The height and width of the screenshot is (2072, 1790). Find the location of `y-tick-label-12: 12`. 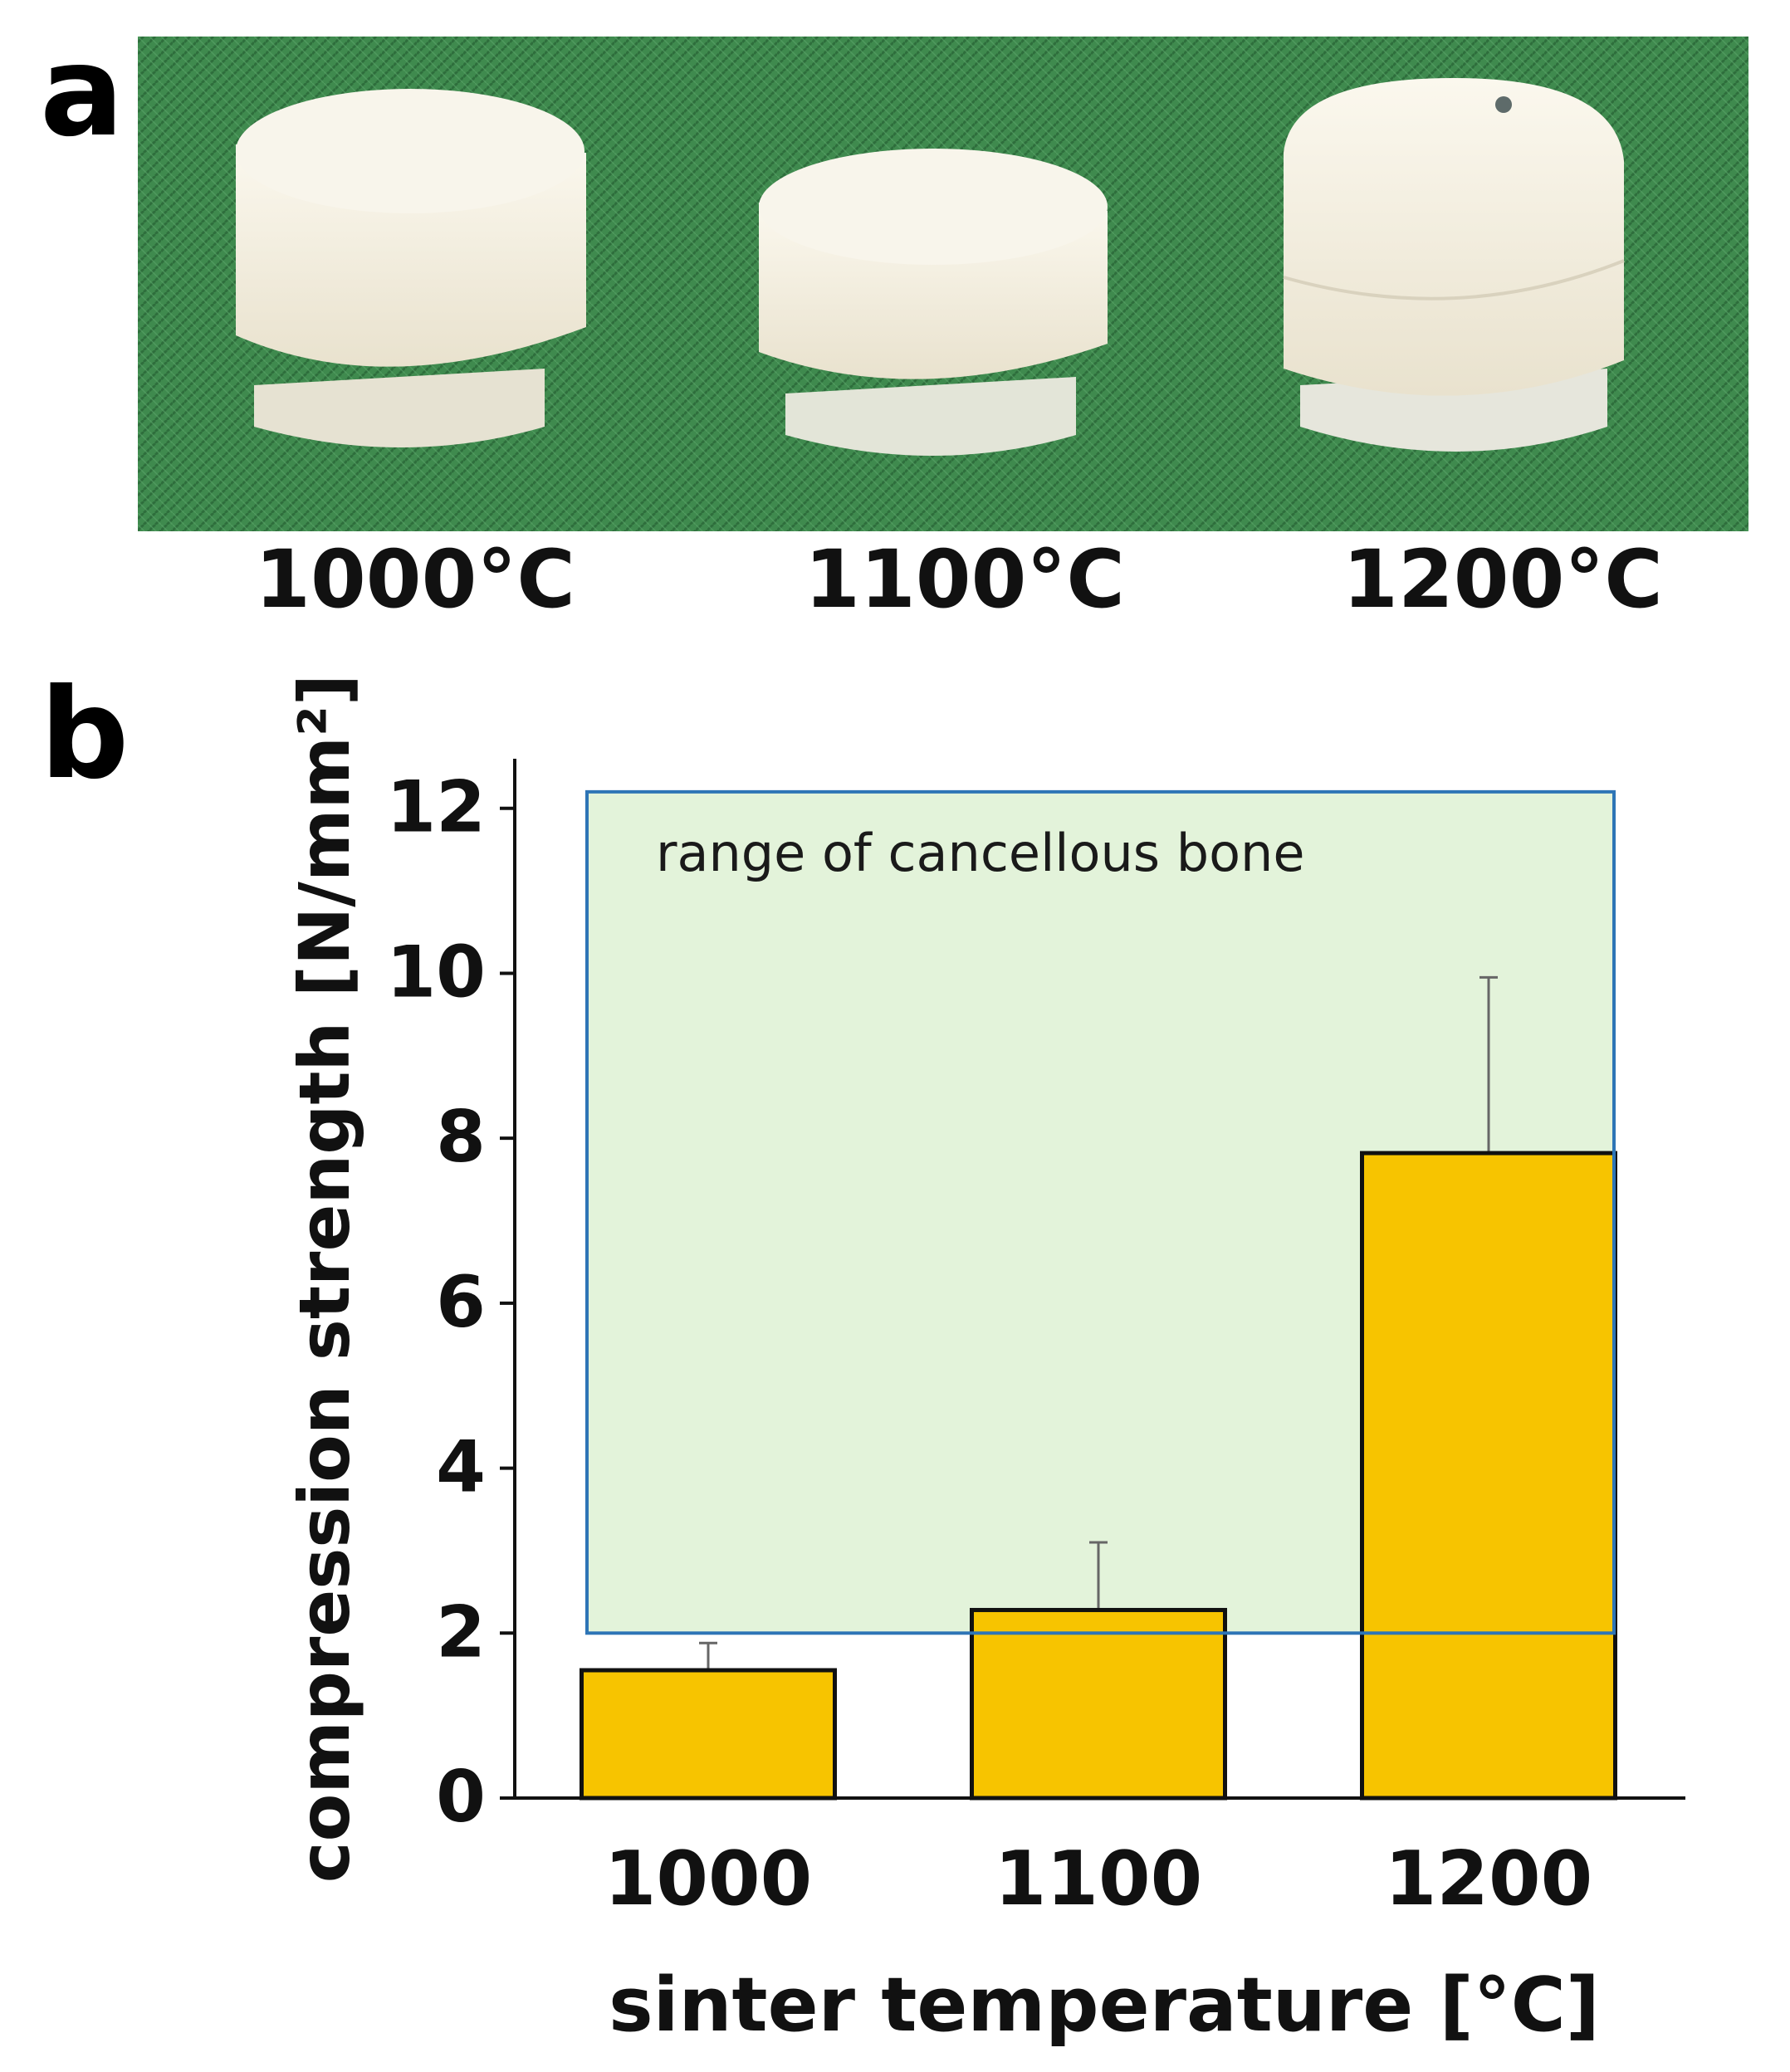

y-tick-label-12: 12 is located at coordinates (436, 808).